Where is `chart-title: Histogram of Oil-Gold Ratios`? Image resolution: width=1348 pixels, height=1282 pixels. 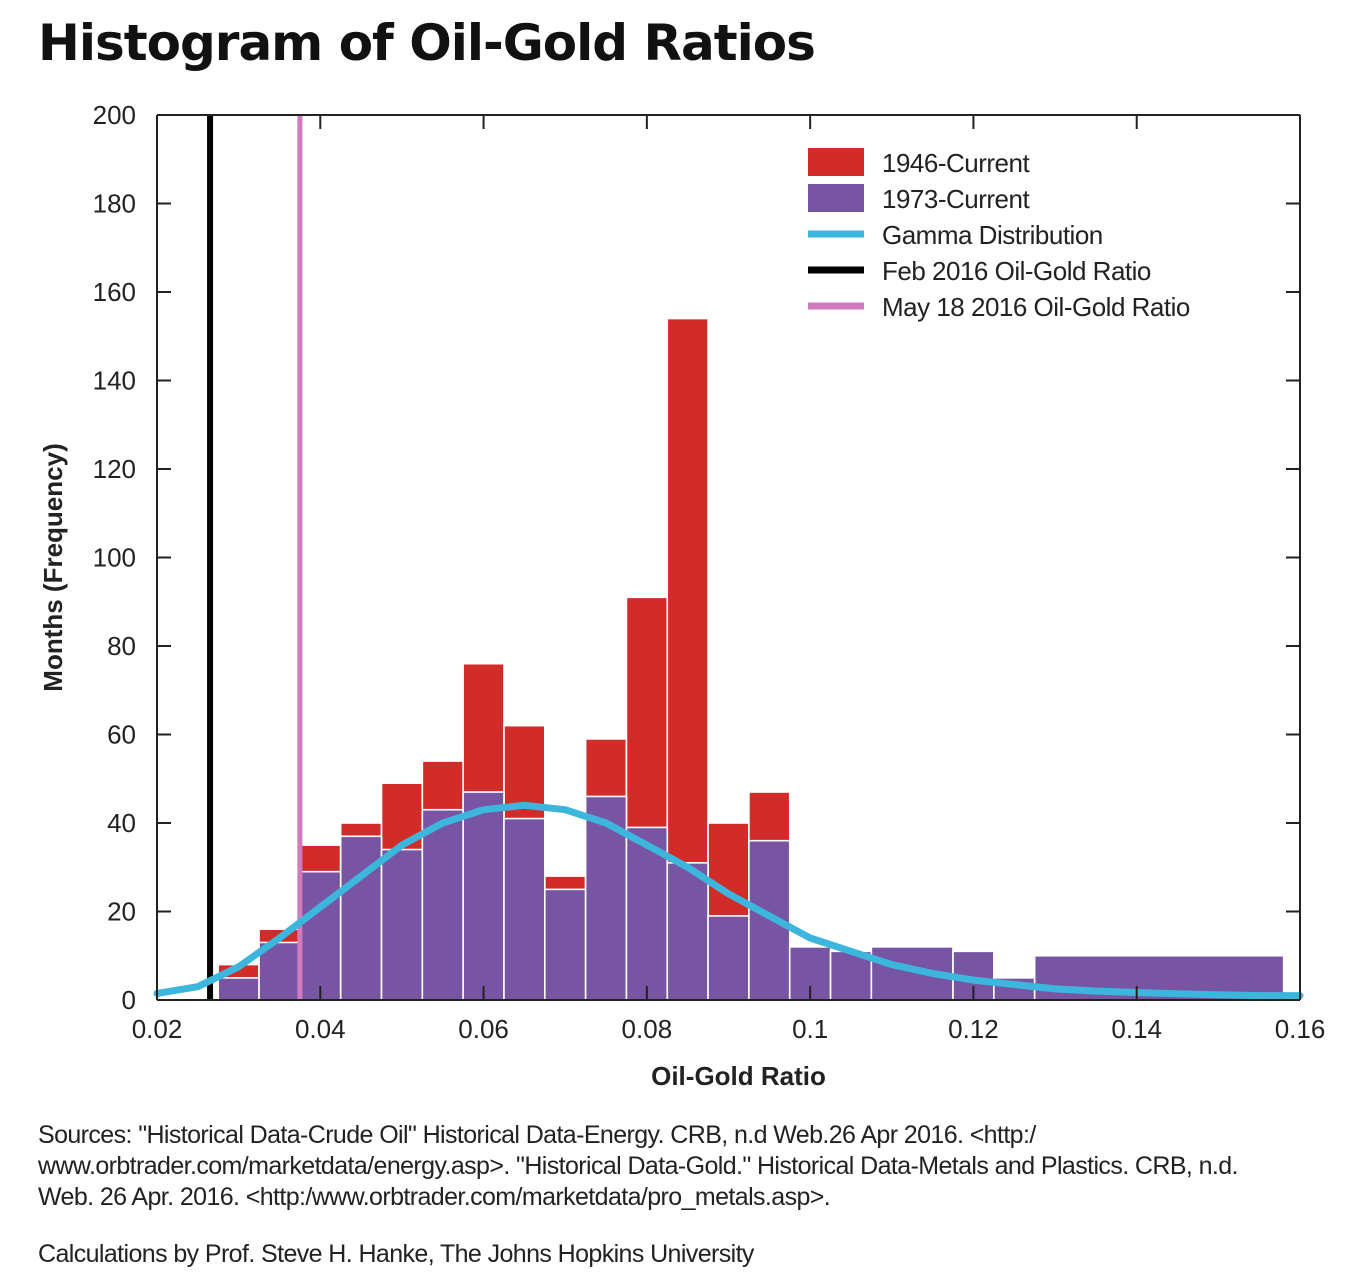
chart-title: Histogram of Oil-Gold Ratios is located at coordinates (427, 43).